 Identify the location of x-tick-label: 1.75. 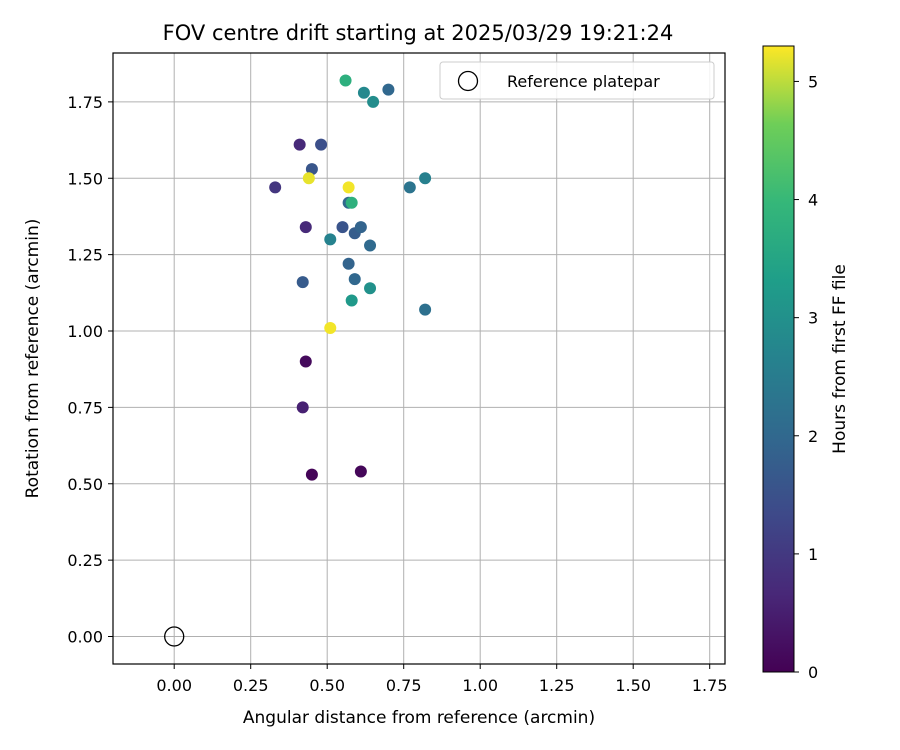
(710, 685).